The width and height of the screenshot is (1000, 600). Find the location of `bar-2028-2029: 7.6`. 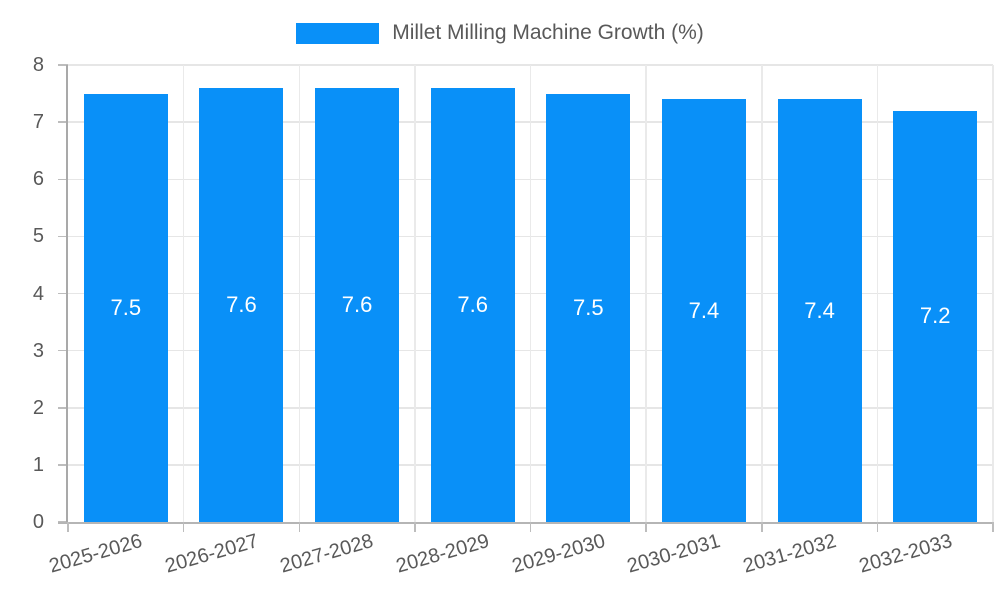

bar-2028-2029: 7.6 is located at coordinates (472, 304).